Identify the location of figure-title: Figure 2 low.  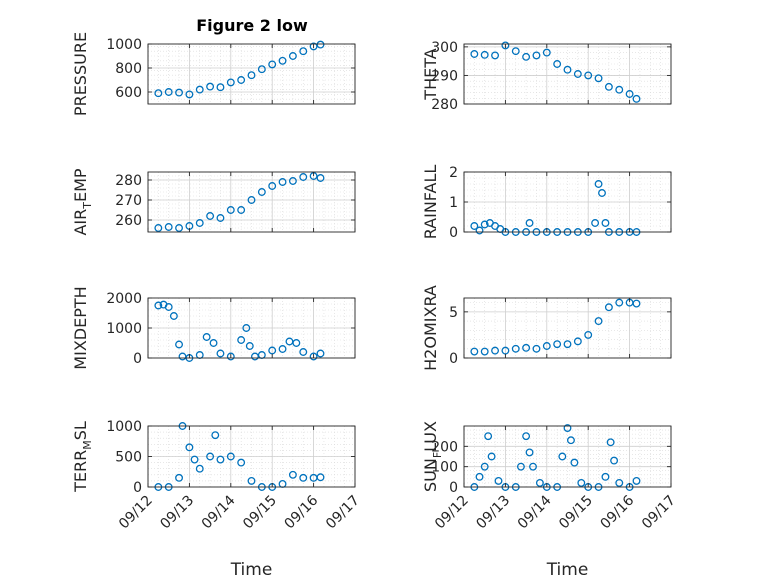
(252, 25).